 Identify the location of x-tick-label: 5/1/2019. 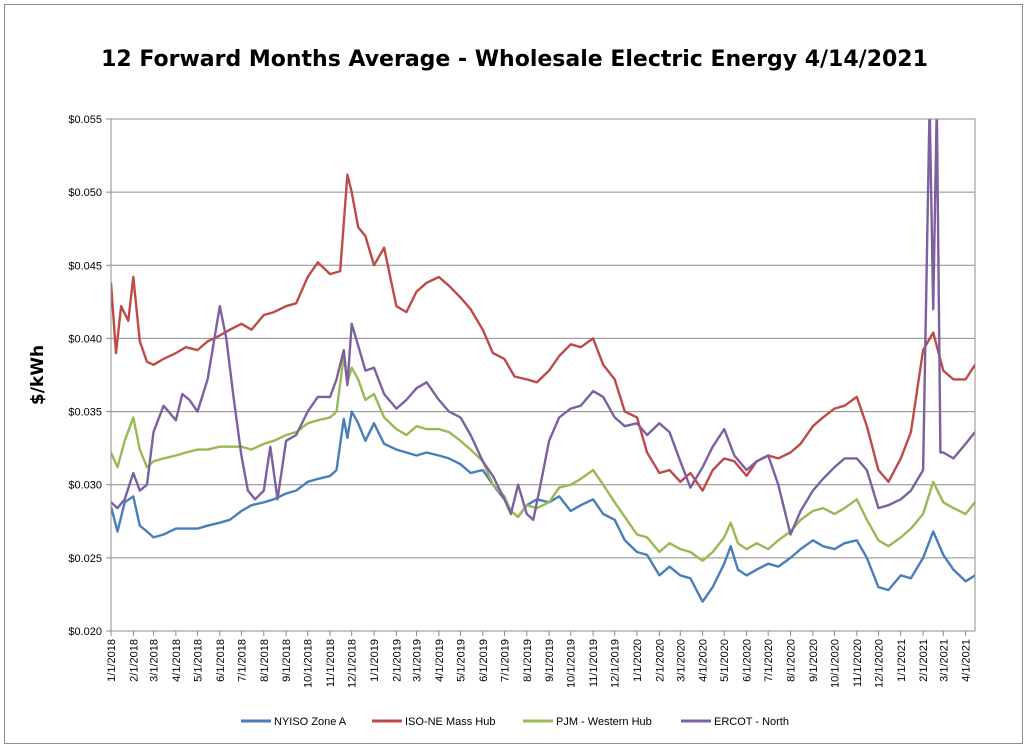
(461, 660).